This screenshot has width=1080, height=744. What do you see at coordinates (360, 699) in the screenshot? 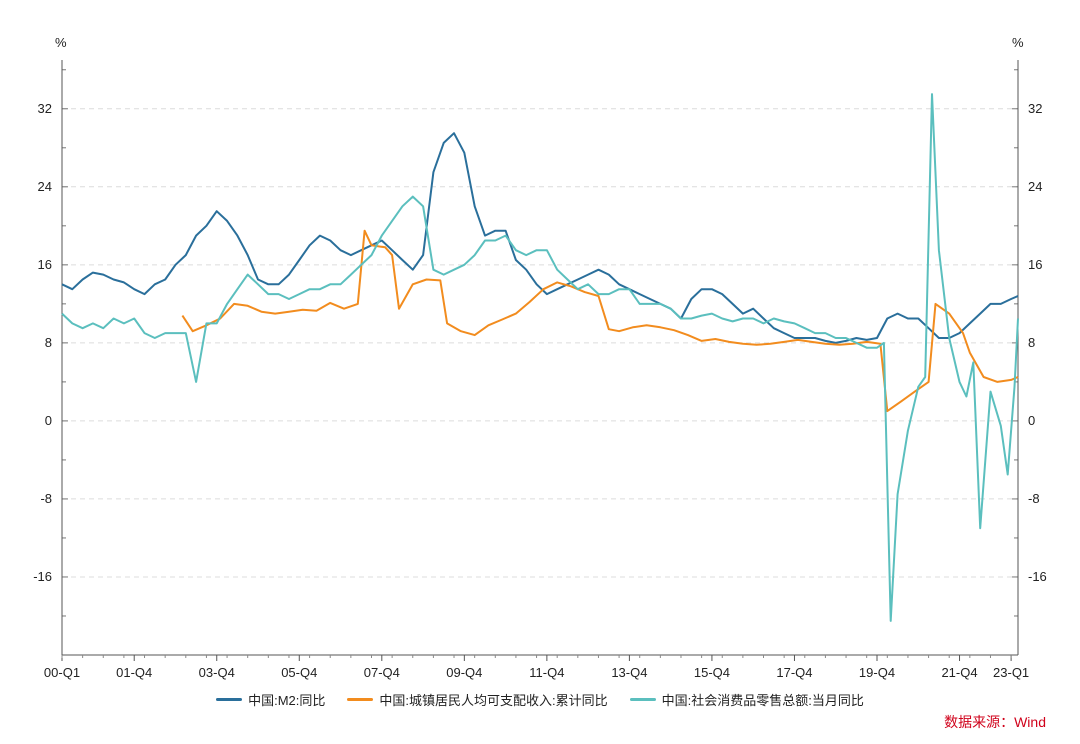
I see `legend-swatch-income` at bounding box center [360, 699].